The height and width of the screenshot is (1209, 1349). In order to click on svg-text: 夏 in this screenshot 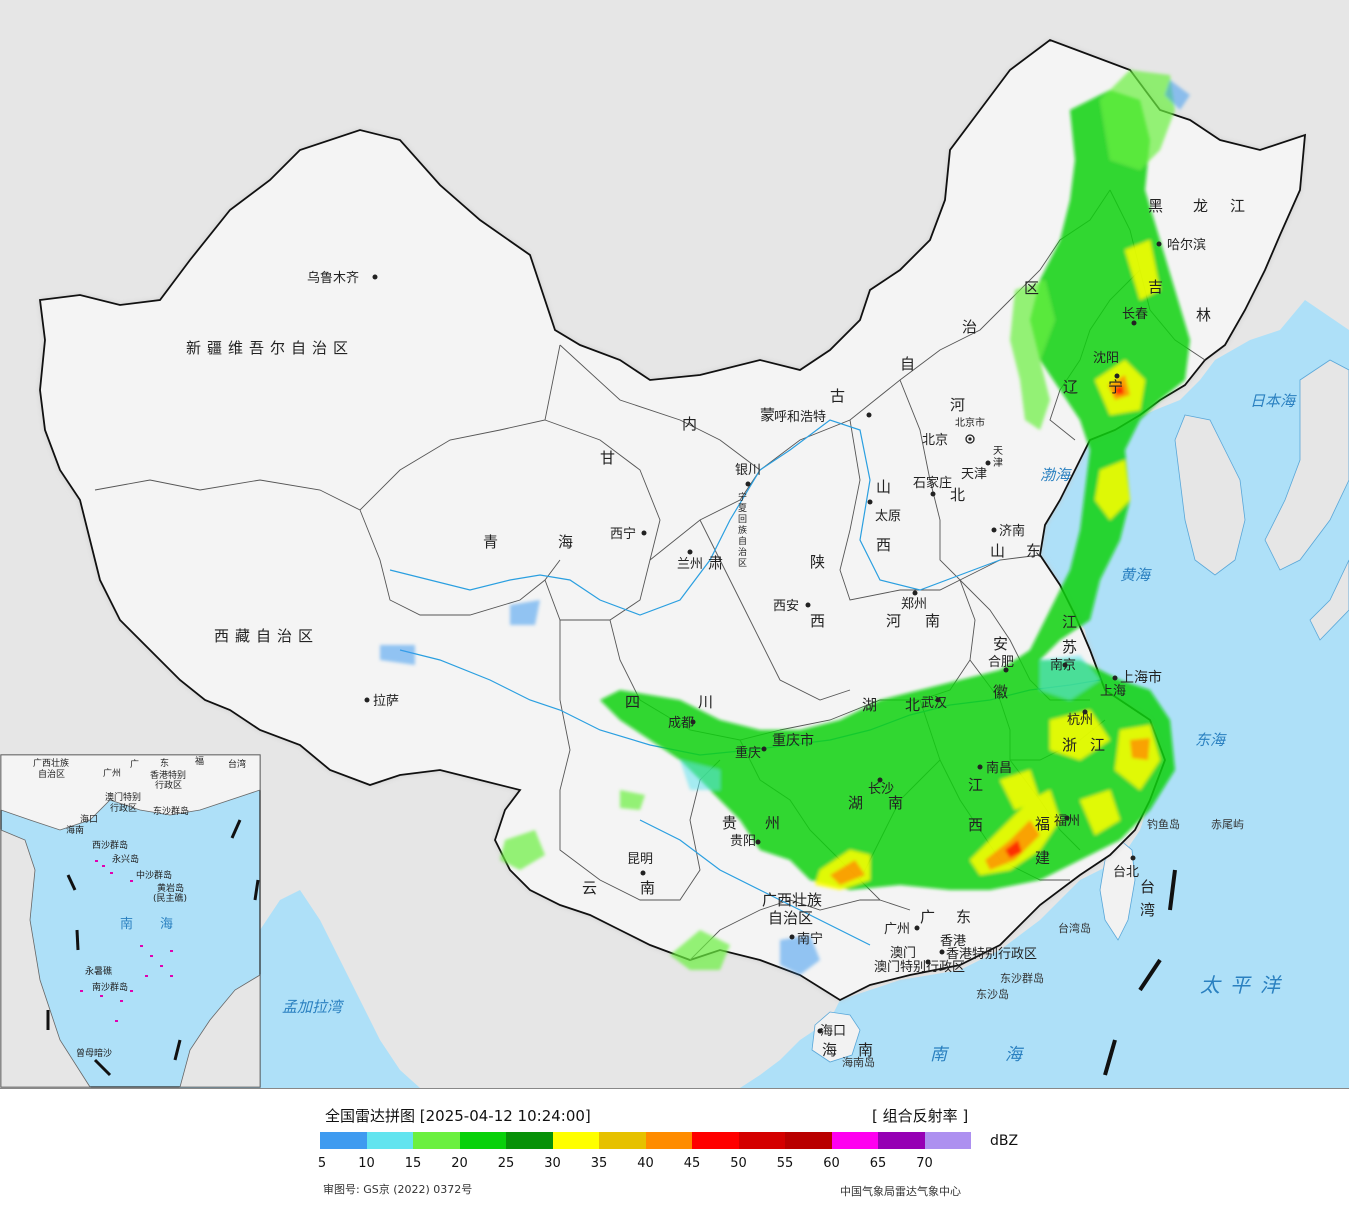, I will do `click(742, 508)`.